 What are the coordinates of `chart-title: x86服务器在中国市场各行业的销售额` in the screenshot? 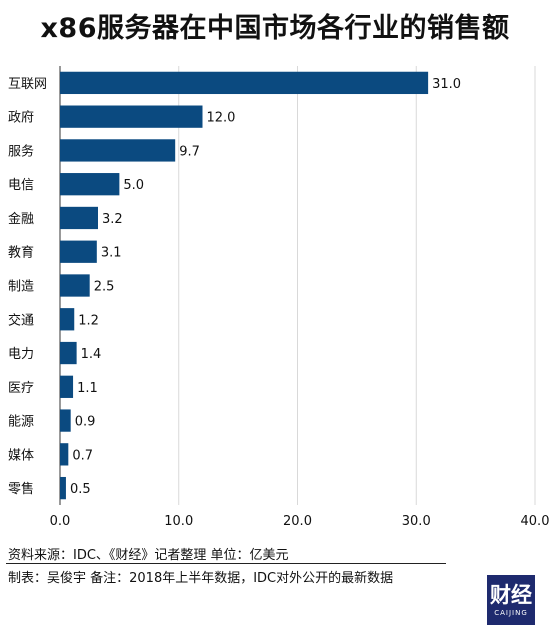 It's located at (275, 28).